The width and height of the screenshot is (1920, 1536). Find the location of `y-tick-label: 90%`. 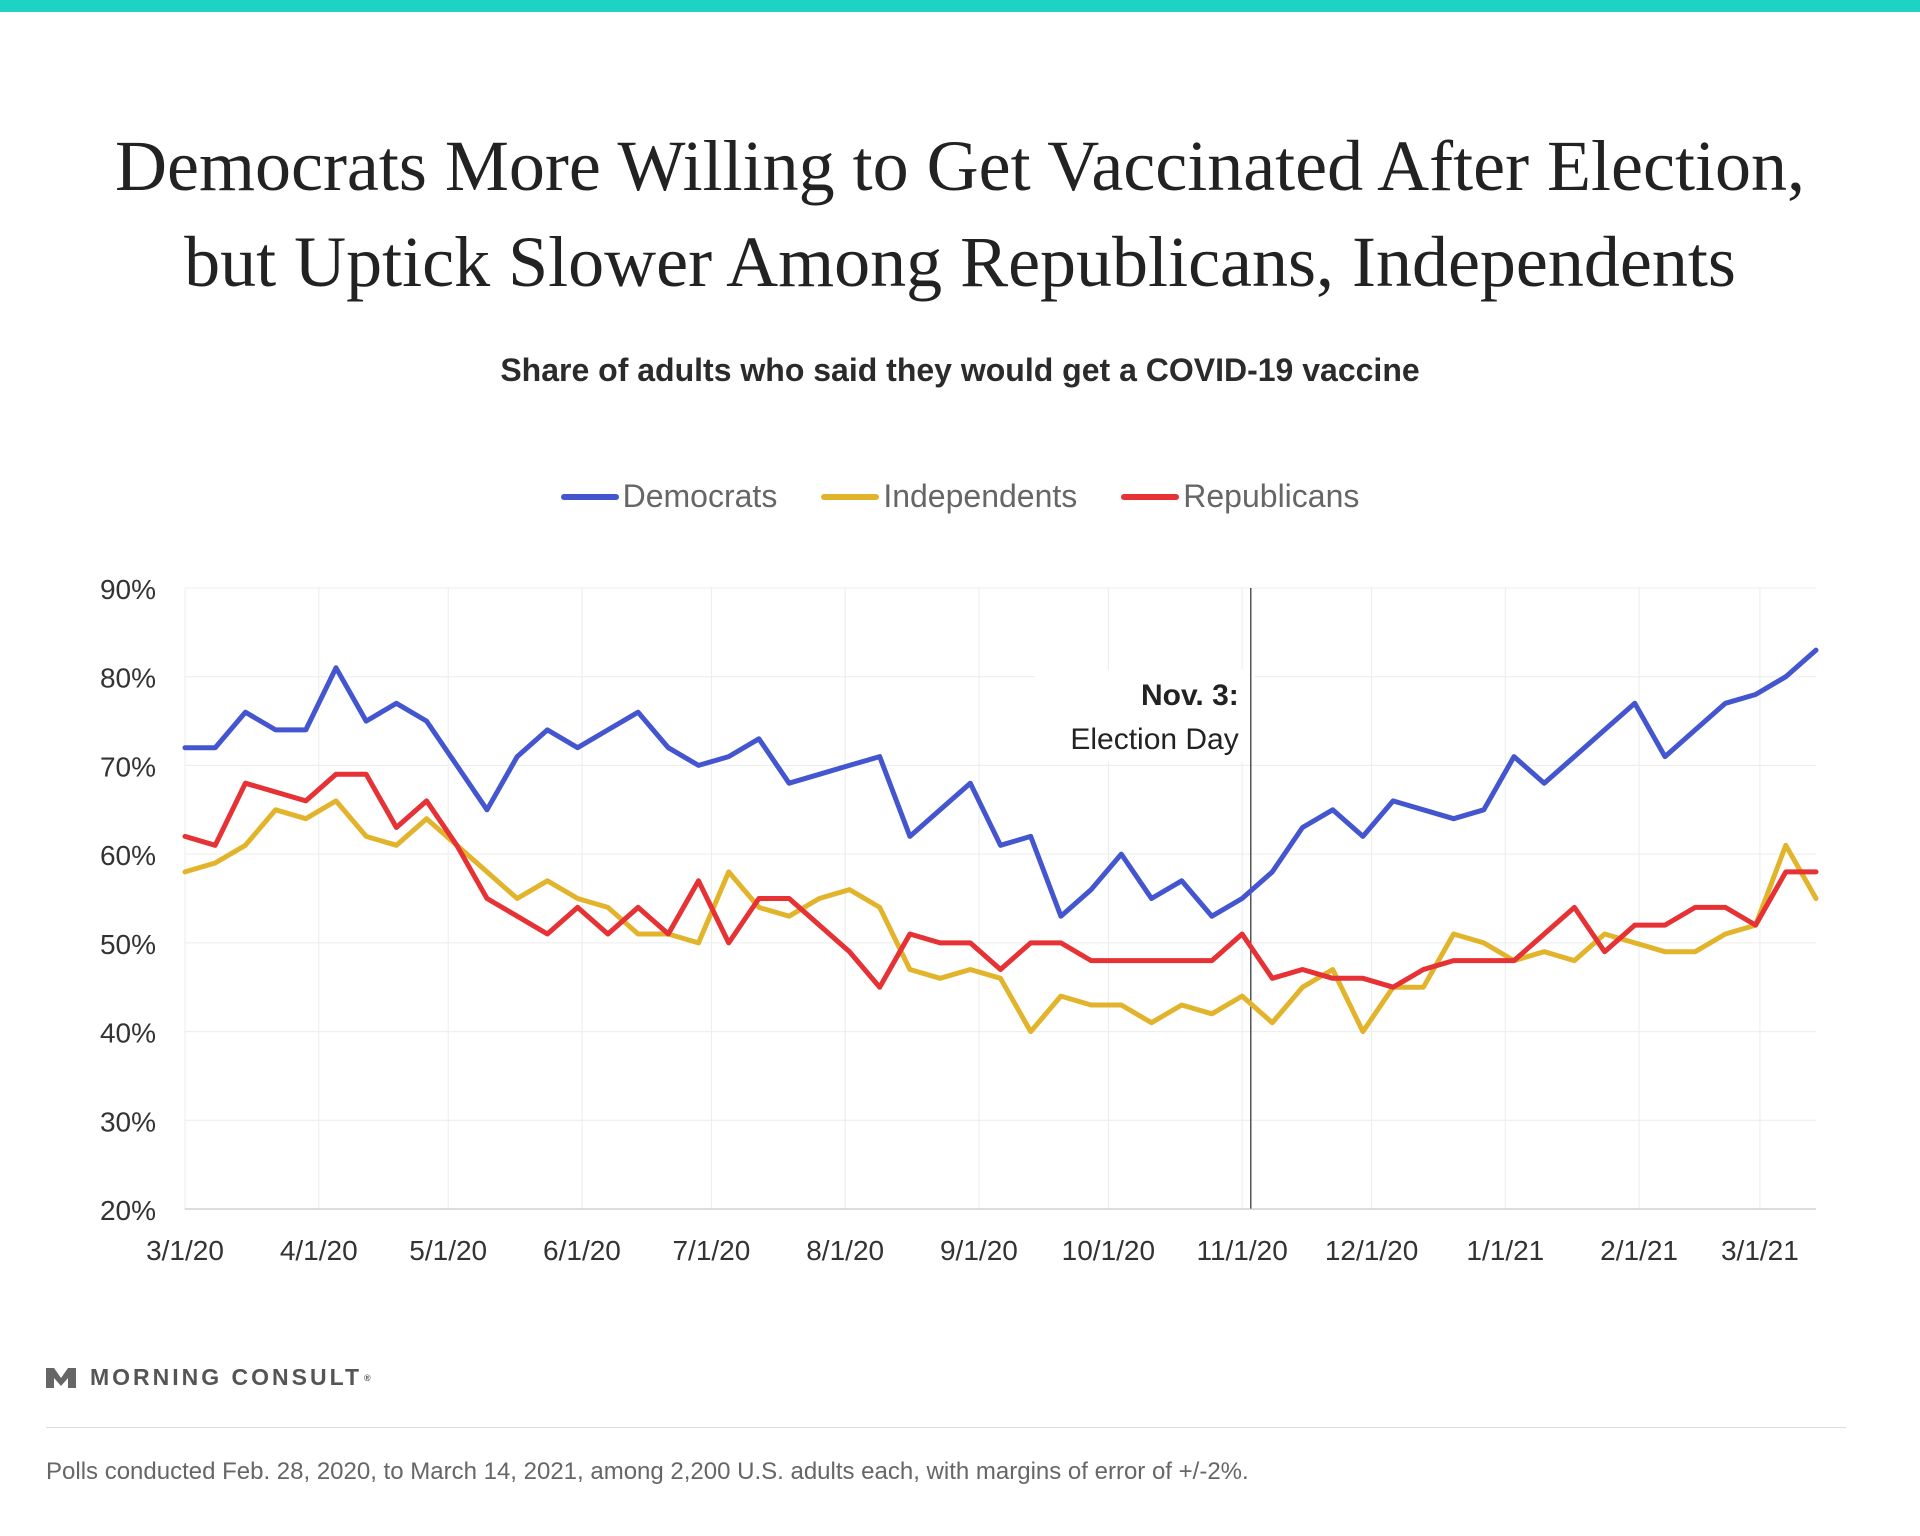

y-tick-label: 90% is located at coordinates (128, 589).